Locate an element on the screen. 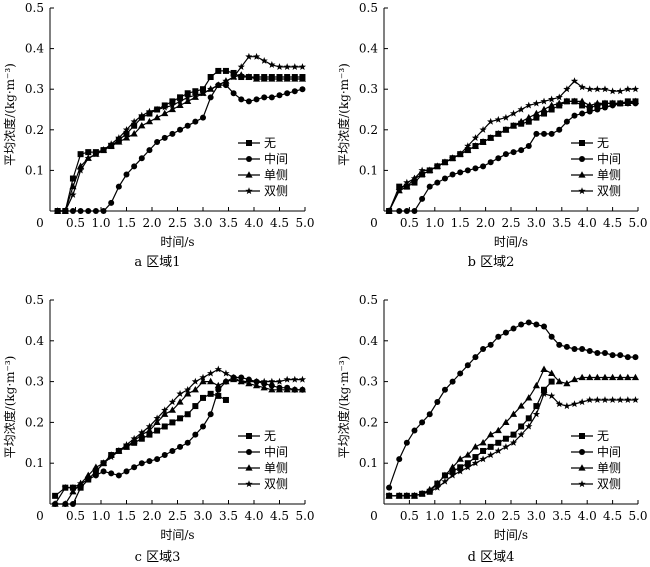  series-triangle is located at coordinates (512, 432).